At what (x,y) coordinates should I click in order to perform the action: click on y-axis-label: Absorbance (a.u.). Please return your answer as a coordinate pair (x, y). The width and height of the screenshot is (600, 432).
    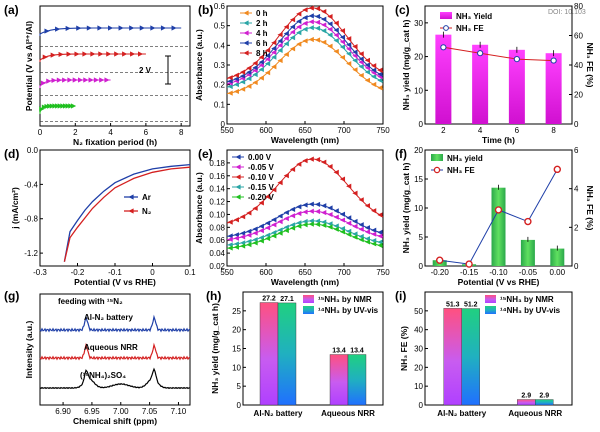
    Looking at the image, I should click on (199, 65).